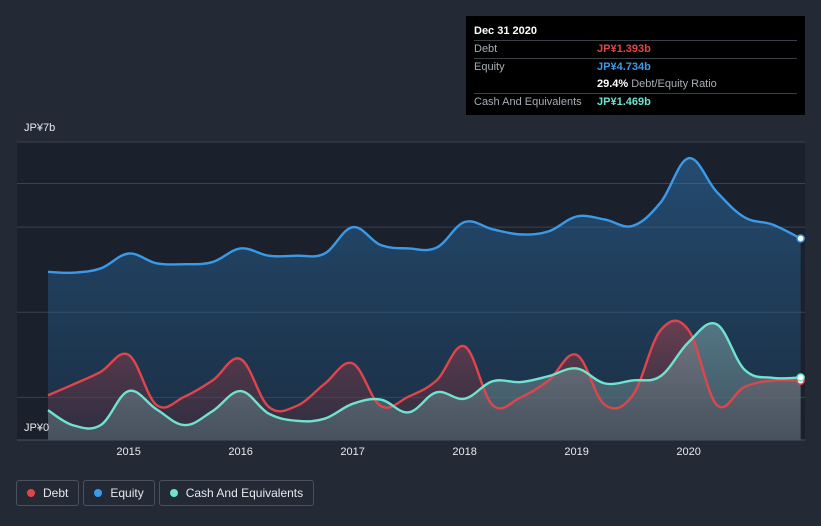 The height and width of the screenshot is (526, 821). I want to click on x-tick-label-2019: 2019, so click(576, 452).